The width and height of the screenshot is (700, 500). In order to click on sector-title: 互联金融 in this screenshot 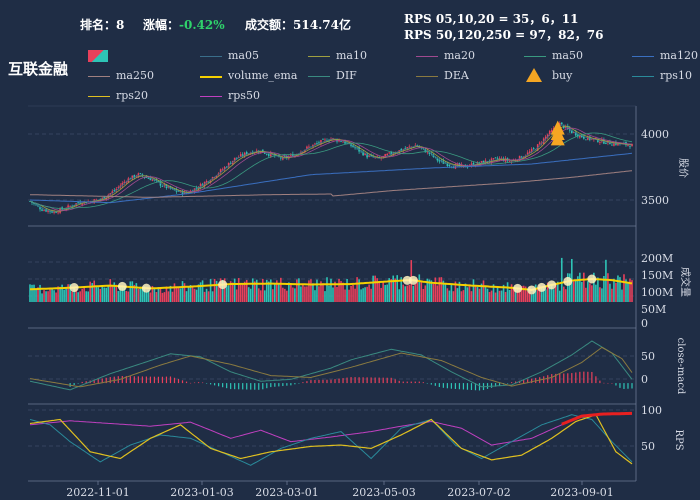, I will do `click(38, 69)`.